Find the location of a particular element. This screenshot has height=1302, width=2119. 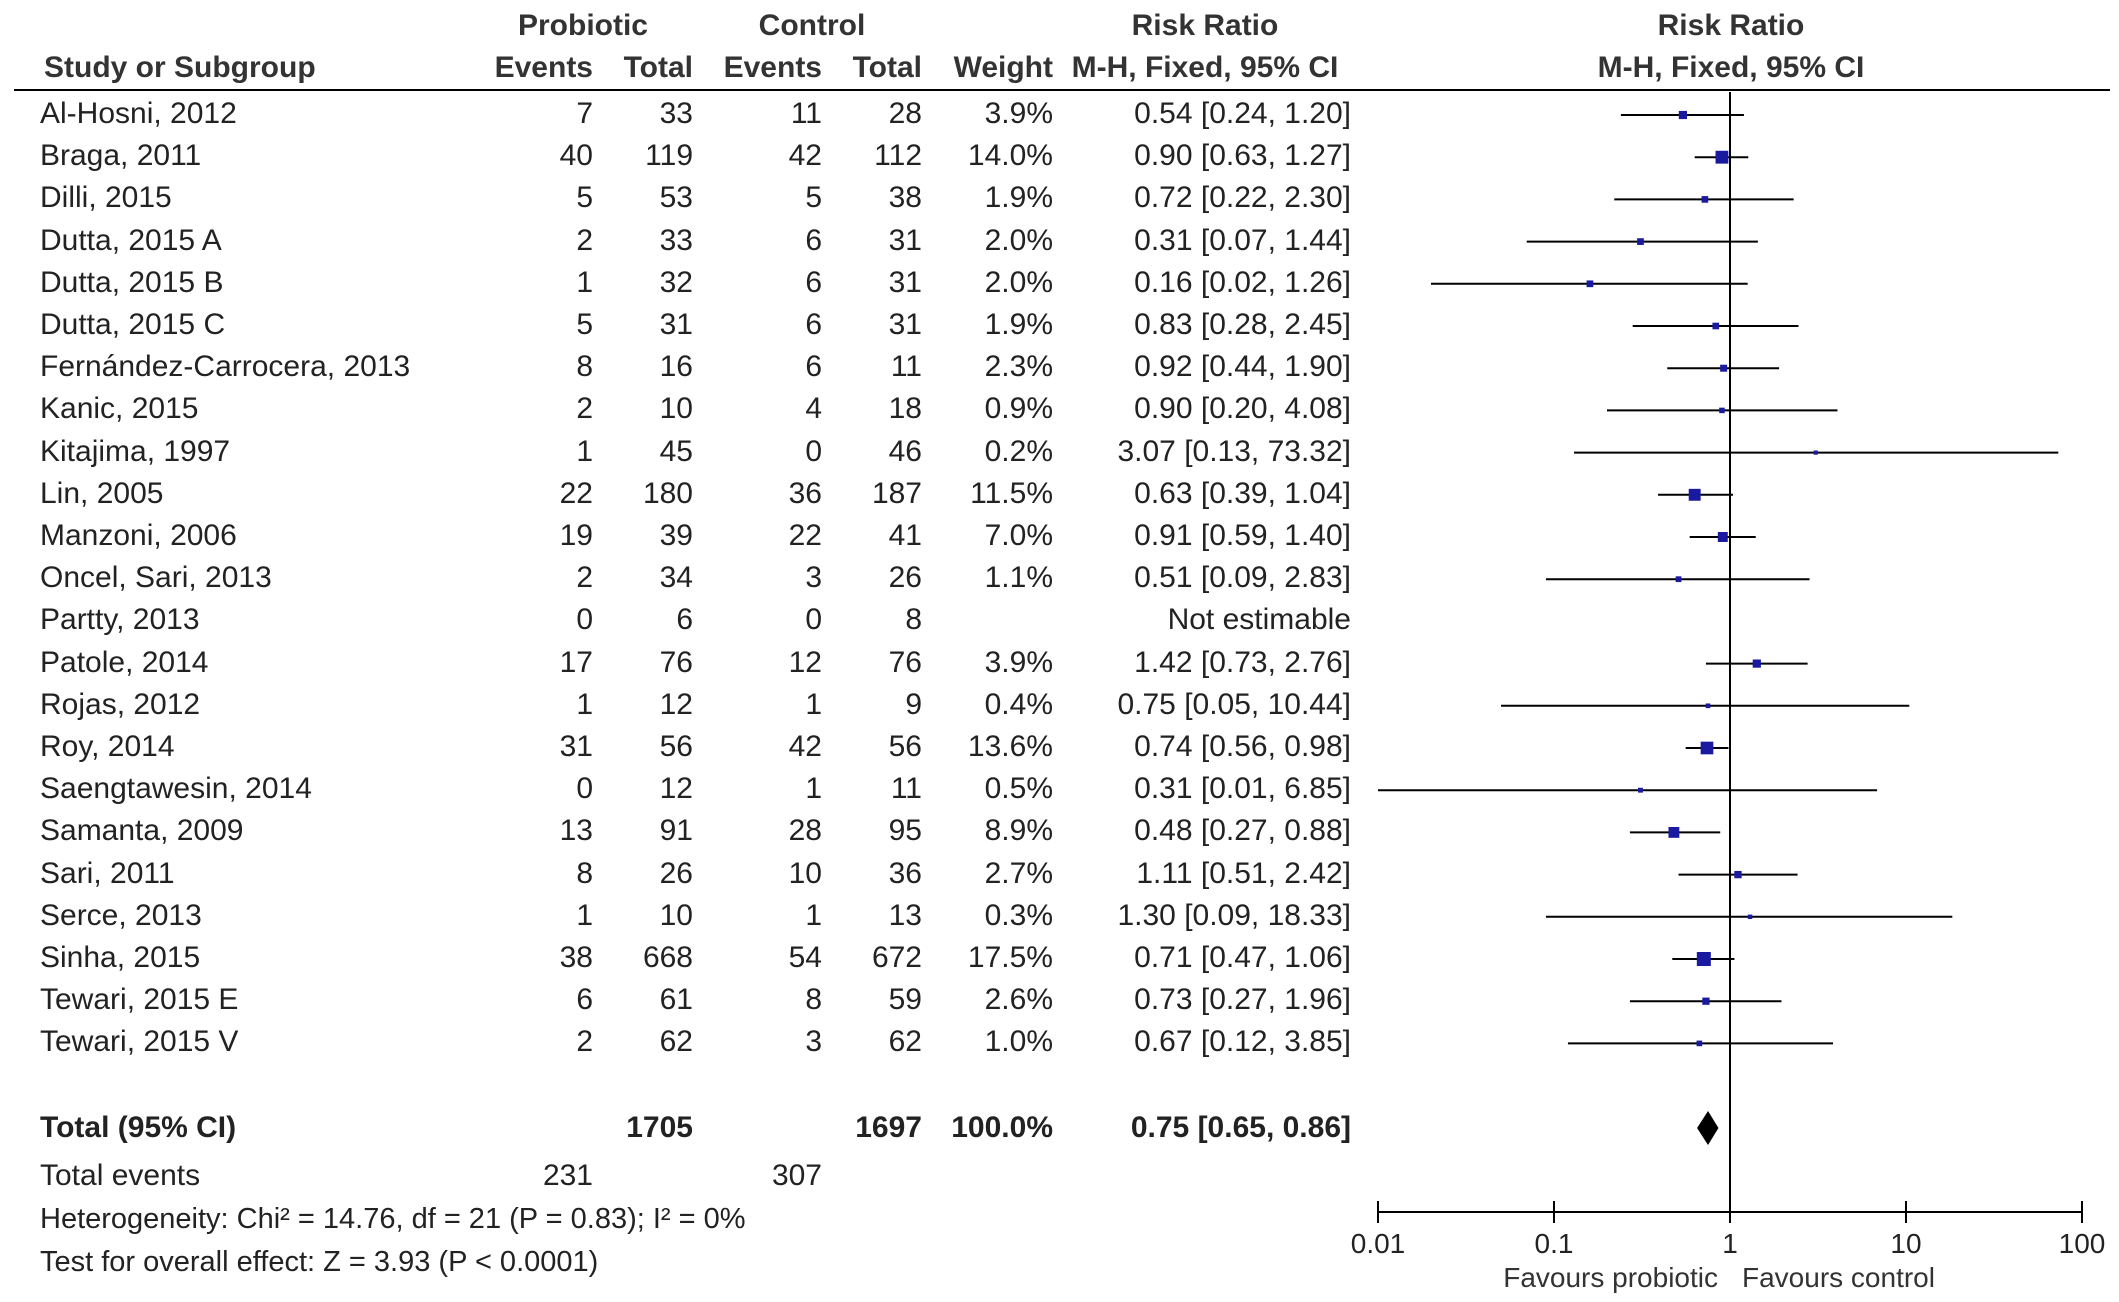

events-control: 12 is located at coordinates (805, 662).